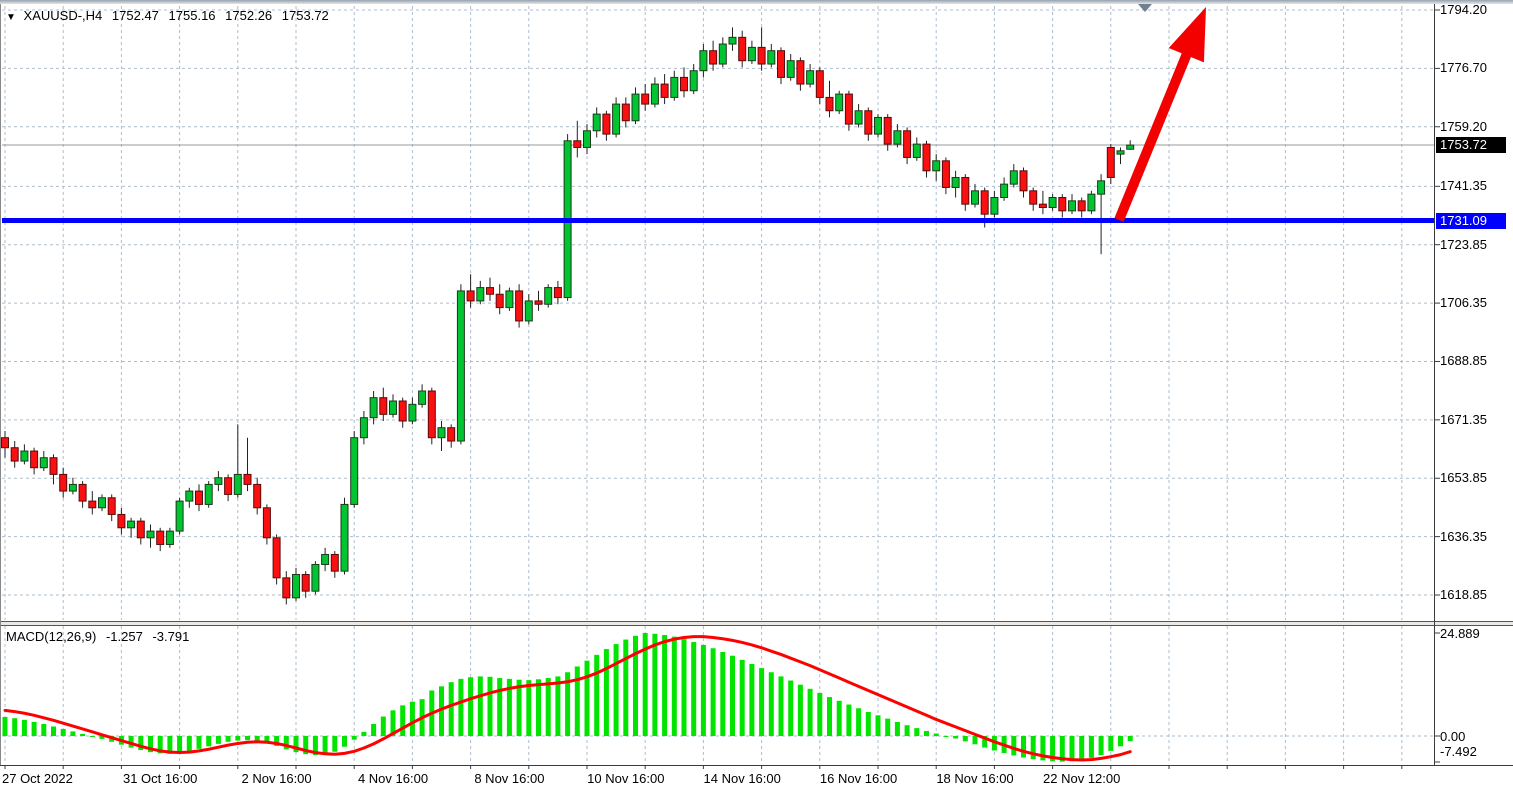  What do you see at coordinates (1463, 244) in the screenshot?
I see `price-tick-label: 1723.85` at bounding box center [1463, 244].